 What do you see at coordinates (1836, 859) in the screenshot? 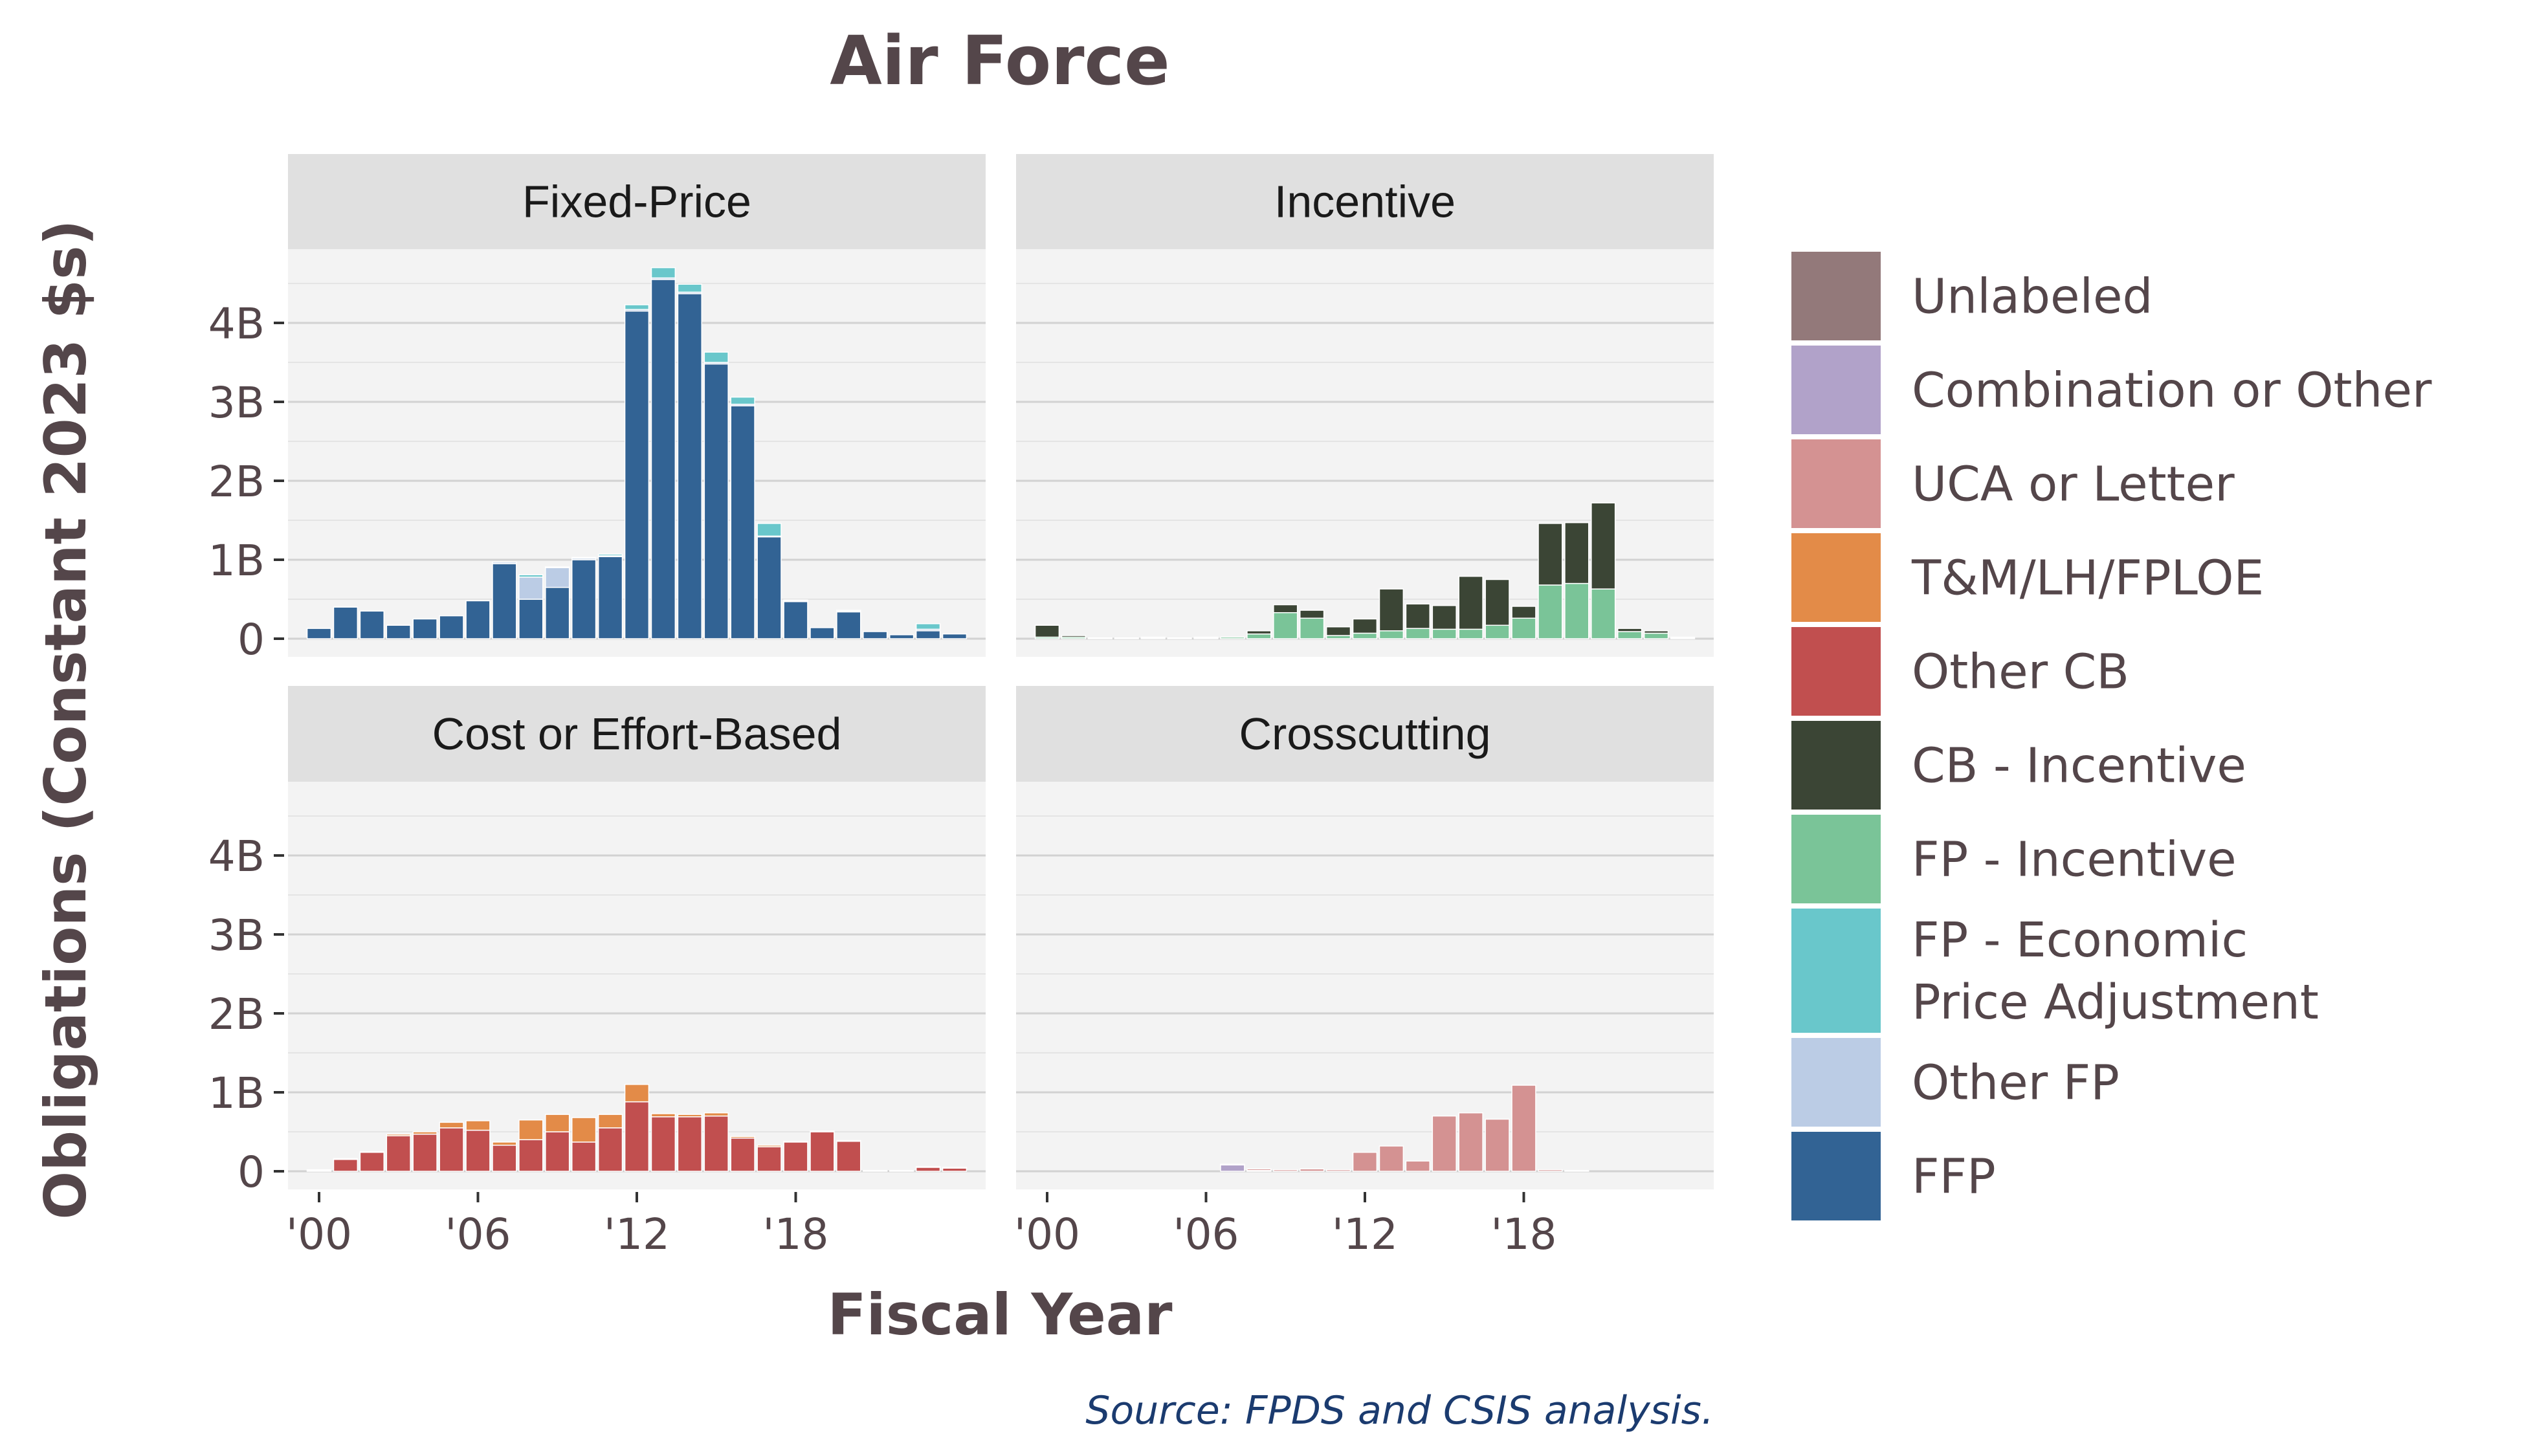
I see `legend-swatch-fpi` at bounding box center [1836, 859].